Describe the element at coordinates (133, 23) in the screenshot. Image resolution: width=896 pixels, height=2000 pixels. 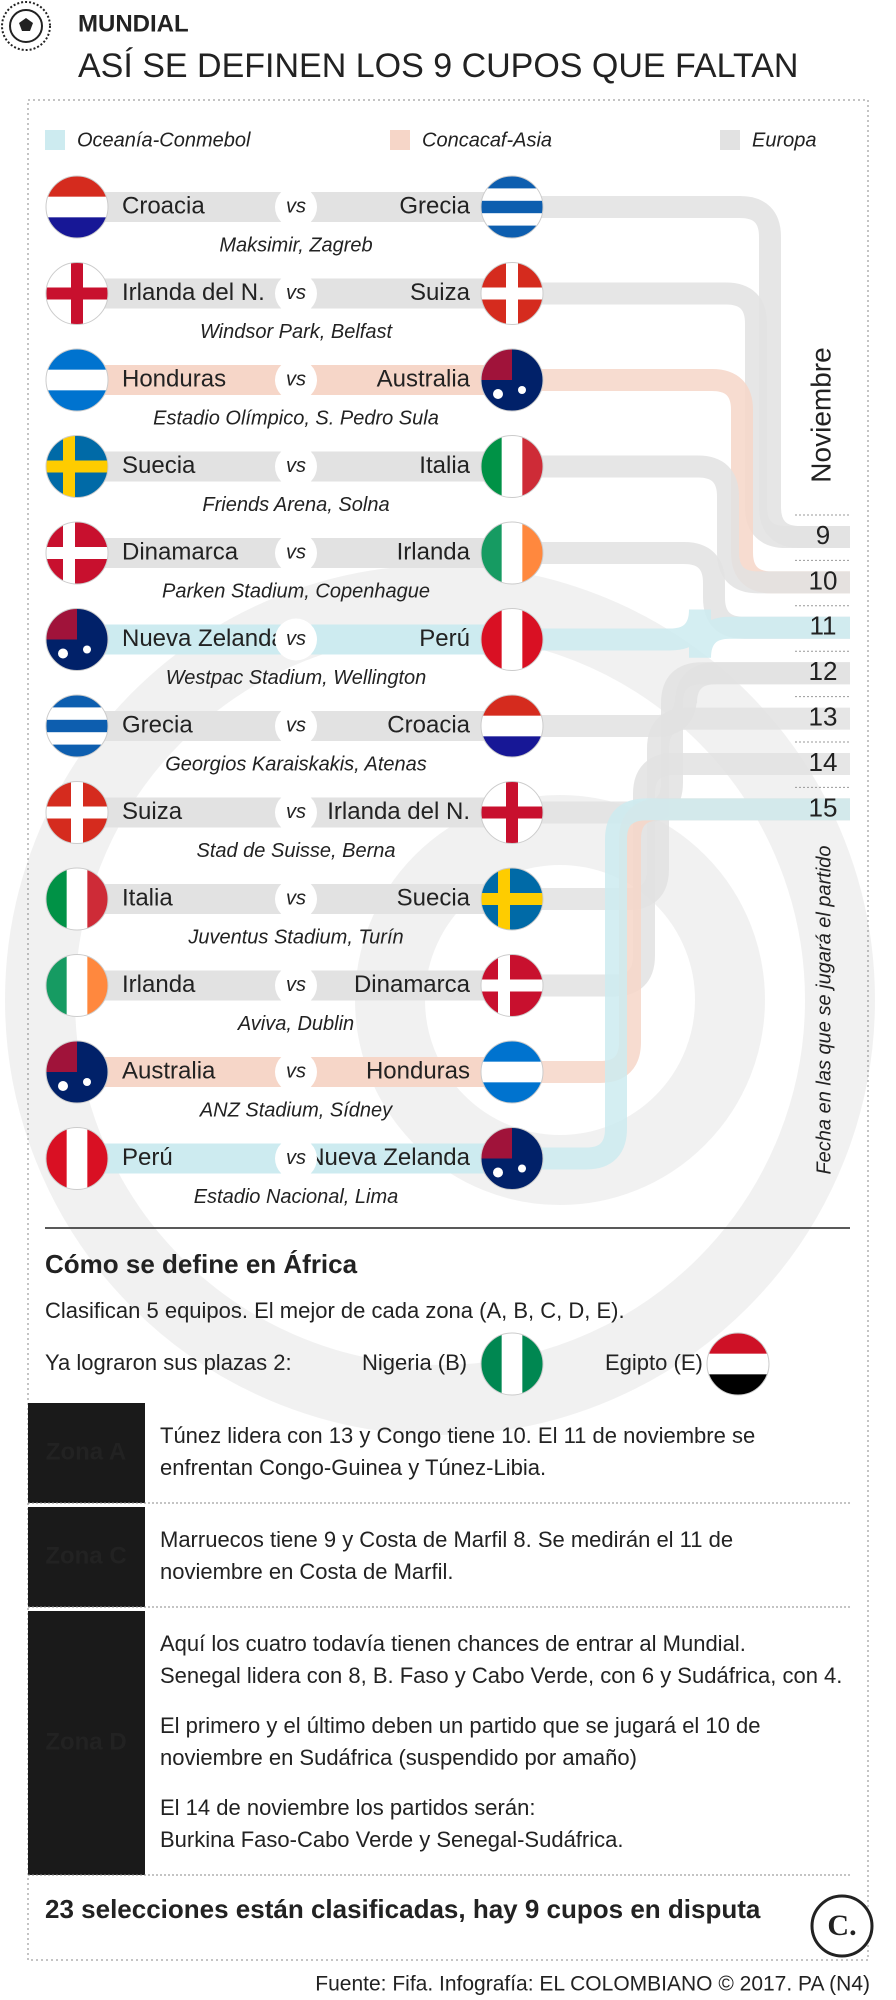
I see `section-label: MUNDIAL` at that location.